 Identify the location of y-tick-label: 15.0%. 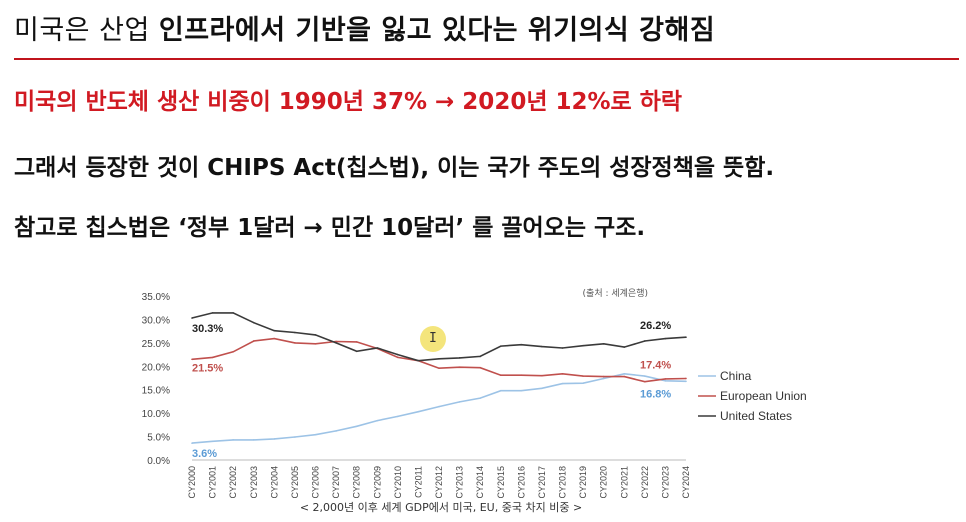
(156, 391).